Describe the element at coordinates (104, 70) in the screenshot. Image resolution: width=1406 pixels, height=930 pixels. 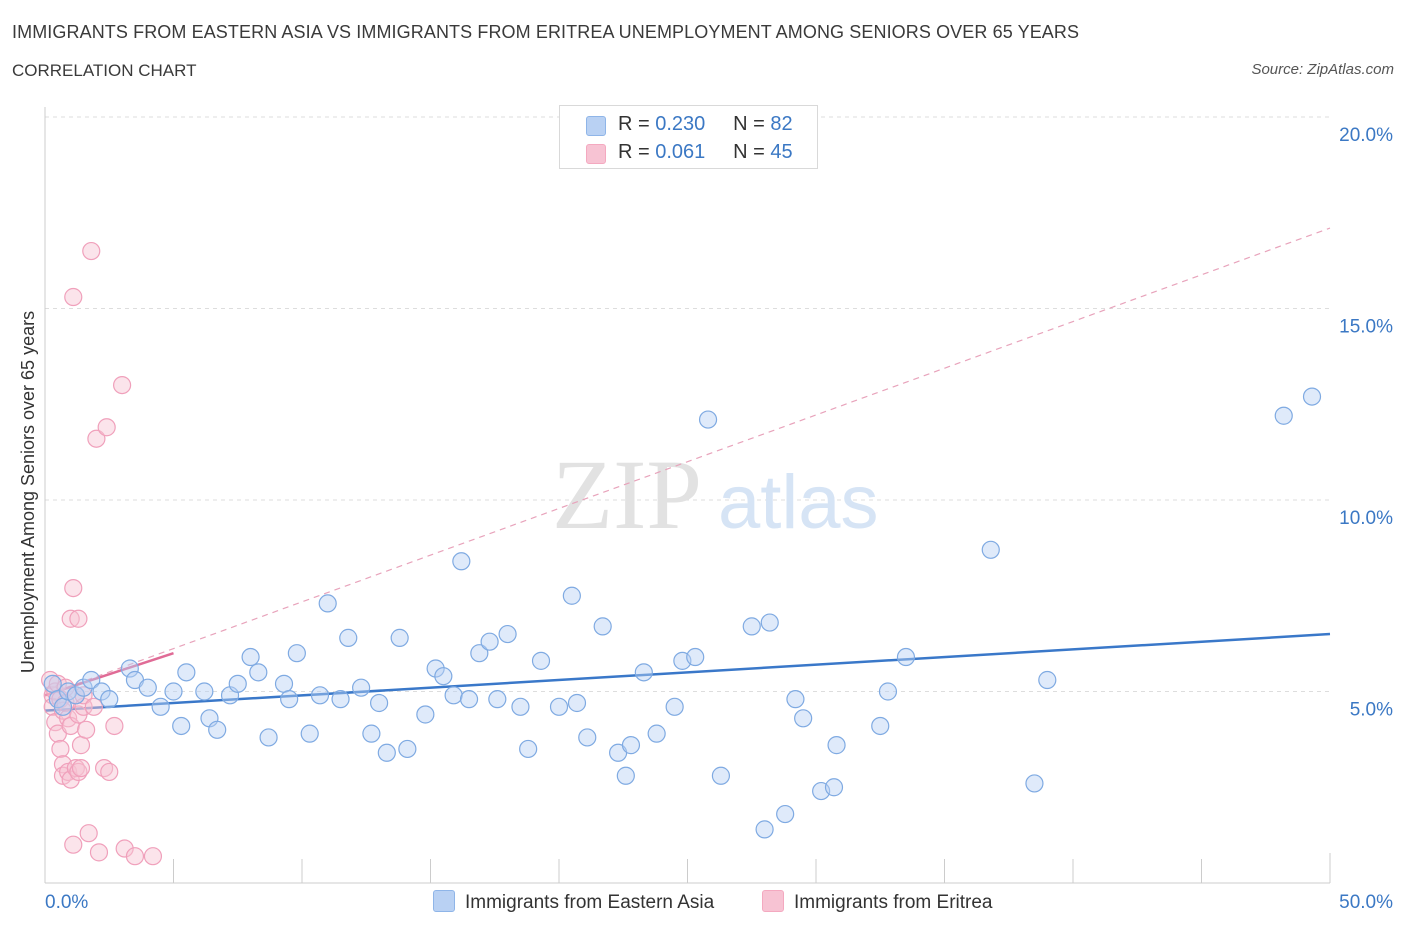
I see `chart-subtitle: CORRELATION CHART` at that location.